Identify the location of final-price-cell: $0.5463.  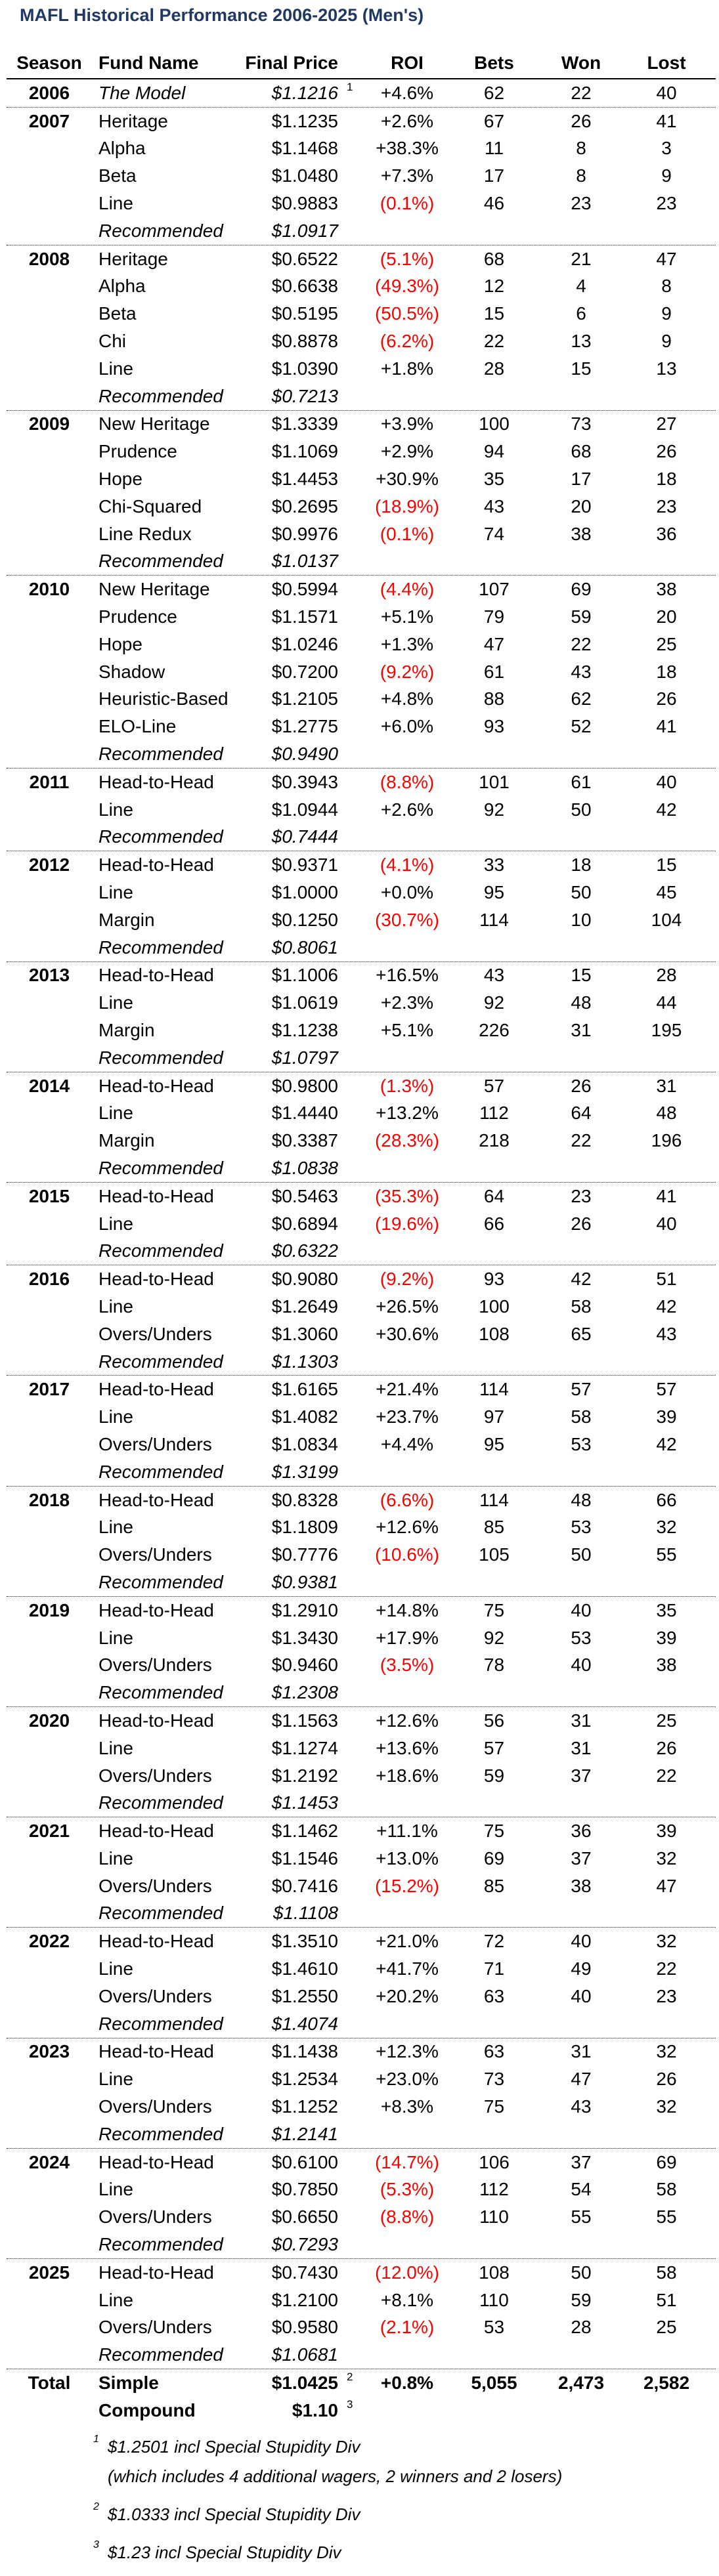
(304, 1195).